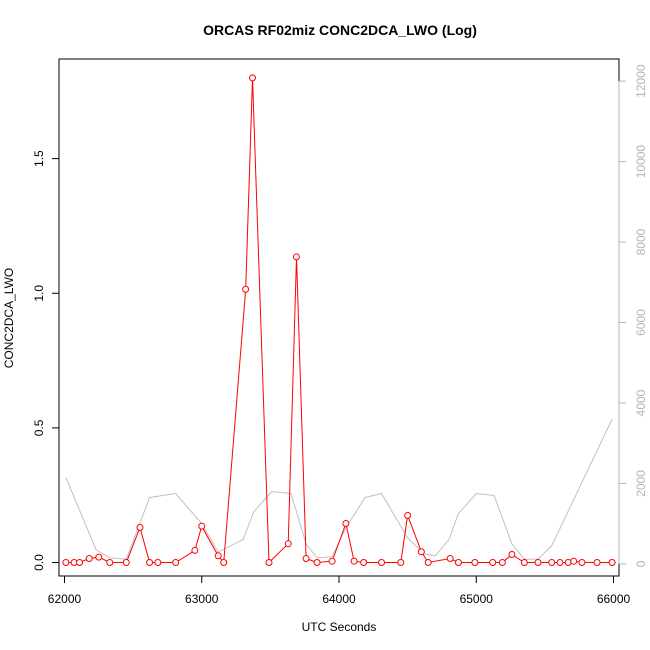  I want to click on x-tick-label-3: 65000, so click(477, 599).